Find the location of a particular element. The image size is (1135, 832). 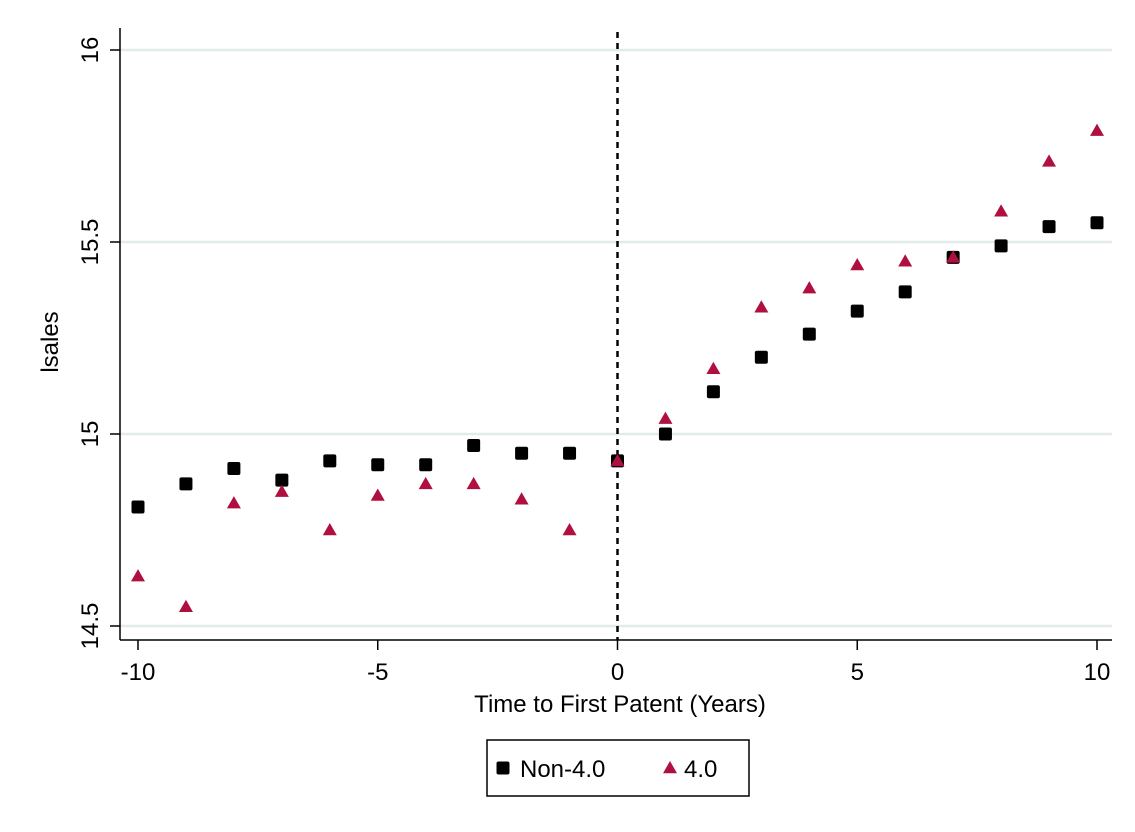

legend-triangle-marker is located at coordinates (670, 767).